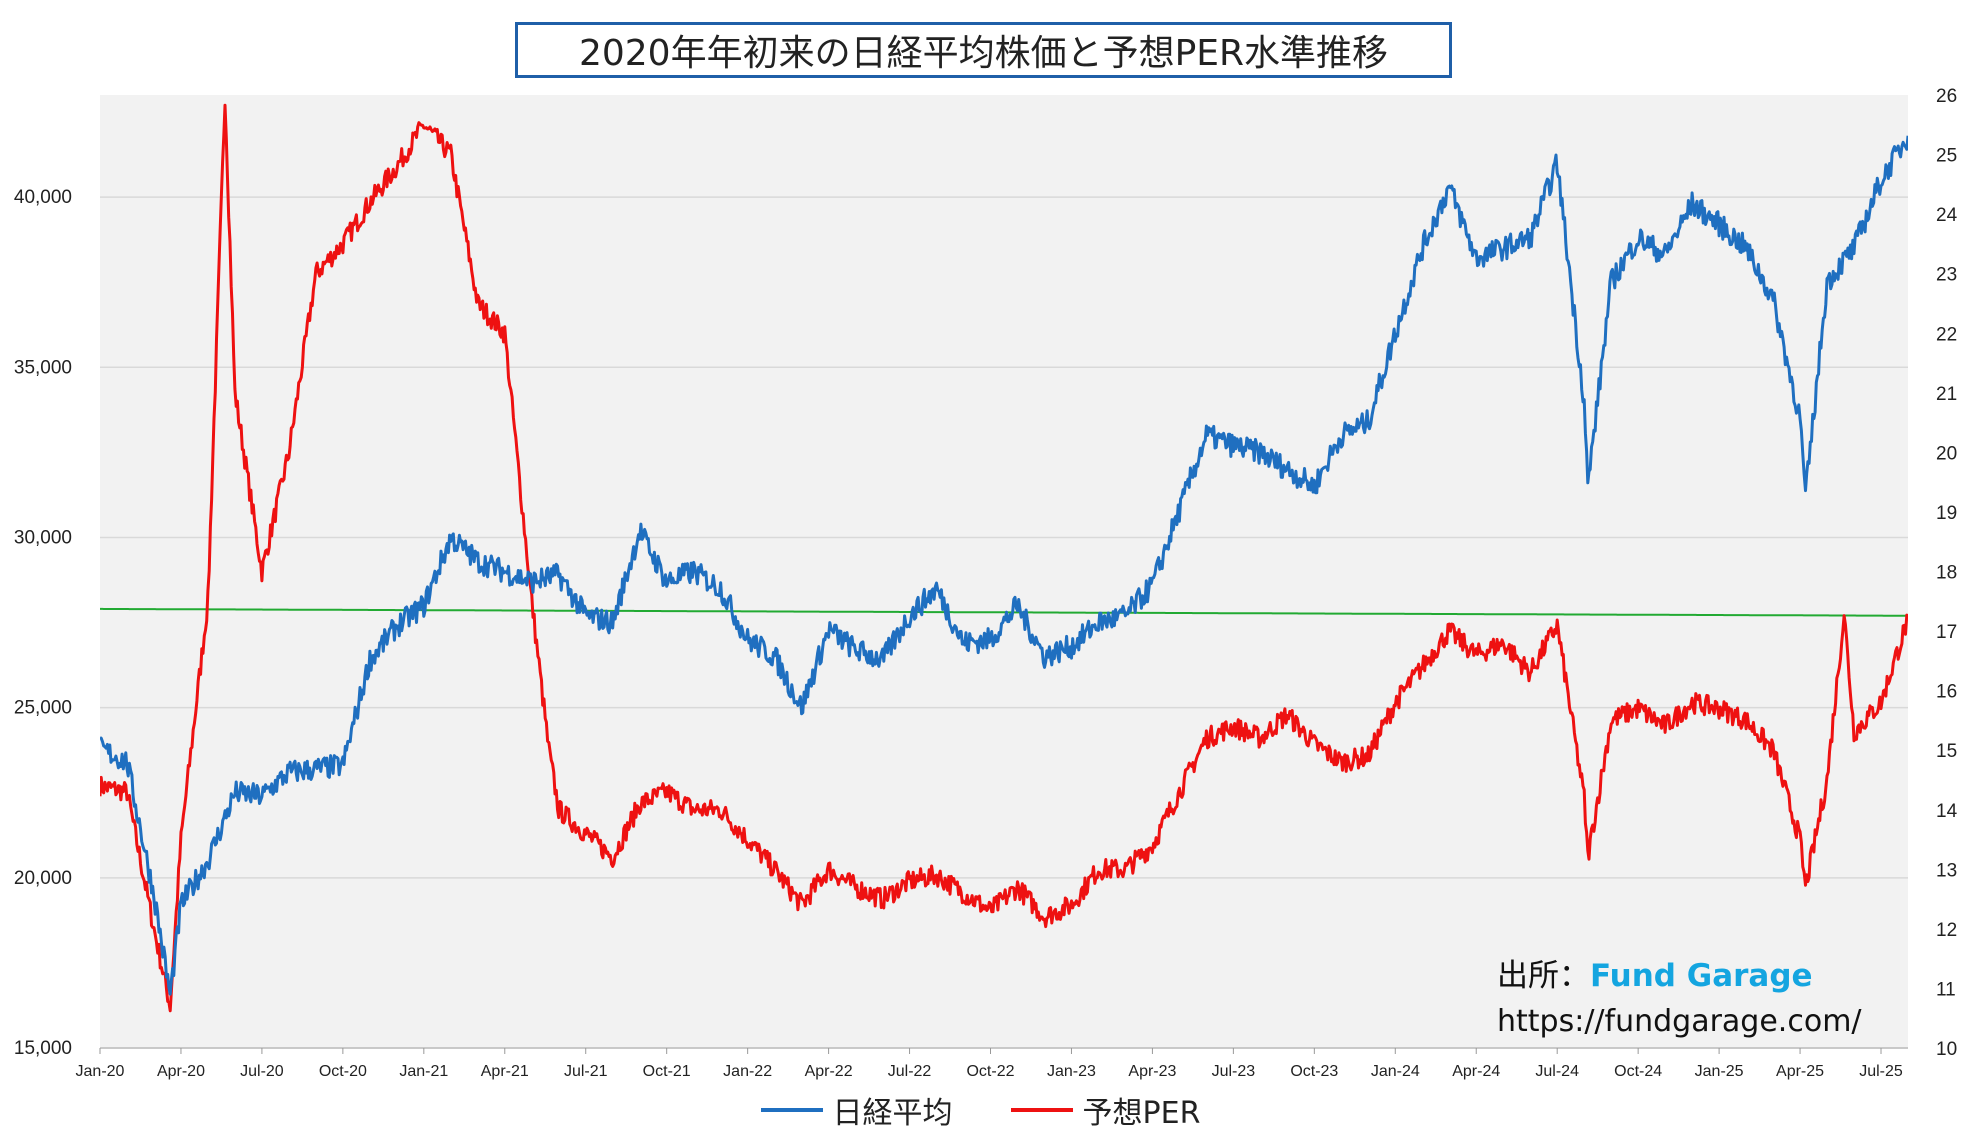 This screenshot has height=1132, width=1961. I want to click on legend-item-per: 予想PER, so click(1105, 1110).